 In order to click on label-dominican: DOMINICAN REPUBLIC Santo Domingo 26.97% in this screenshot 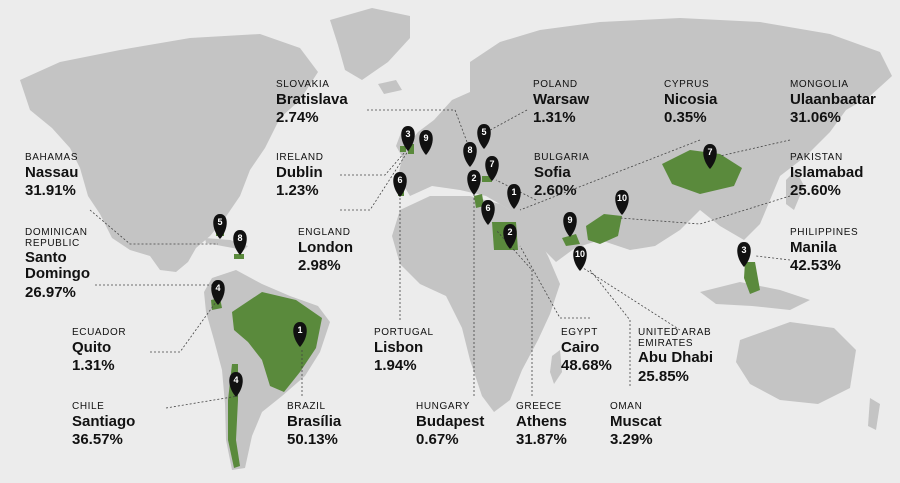, I will do `click(70, 263)`.